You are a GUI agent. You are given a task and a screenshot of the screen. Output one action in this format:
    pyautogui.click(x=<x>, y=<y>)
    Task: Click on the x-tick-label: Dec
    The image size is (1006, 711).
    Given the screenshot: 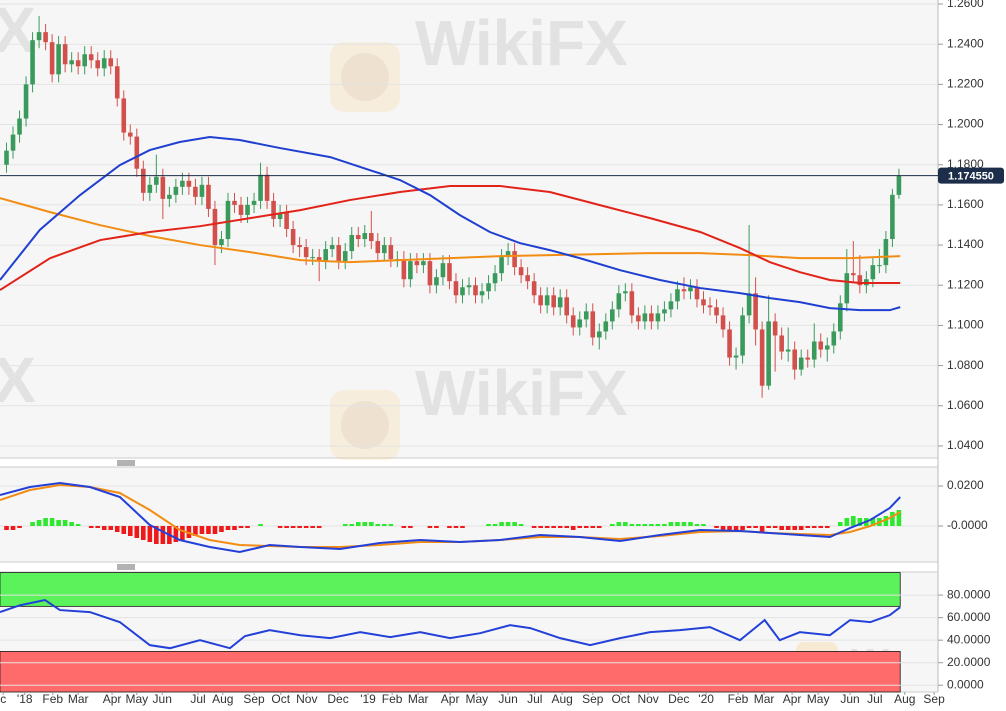 What is the action you would take?
    pyautogui.click(x=337, y=699)
    